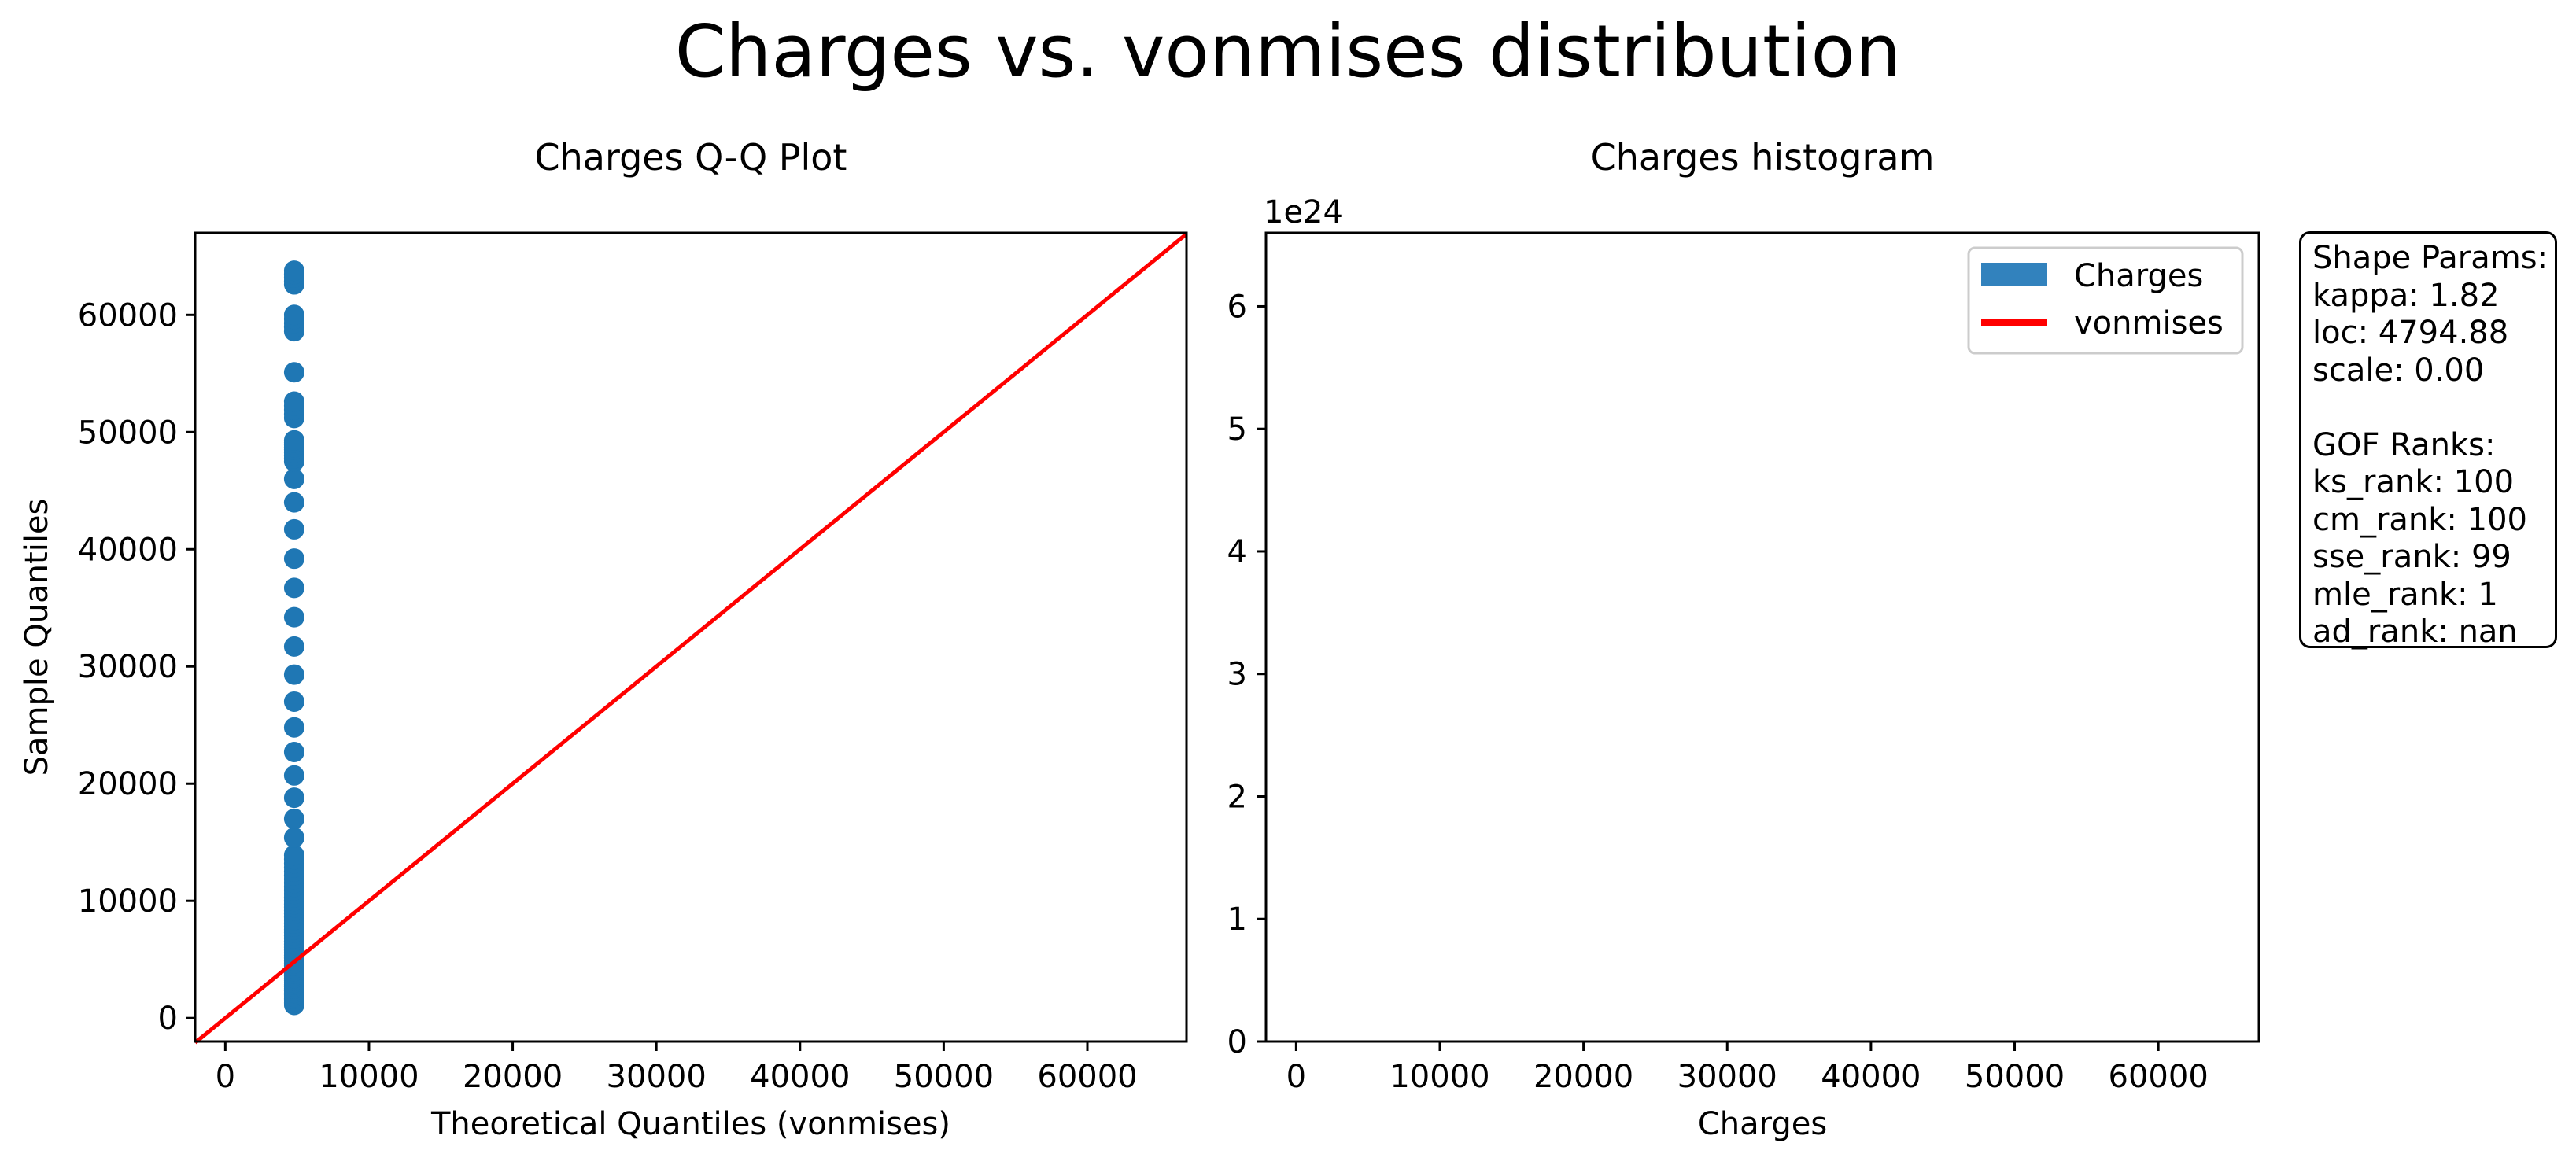 This screenshot has height=1165, width=2576. Describe the element at coordinates (128, 433) in the screenshot. I see `y-tick-label: 50000` at that location.